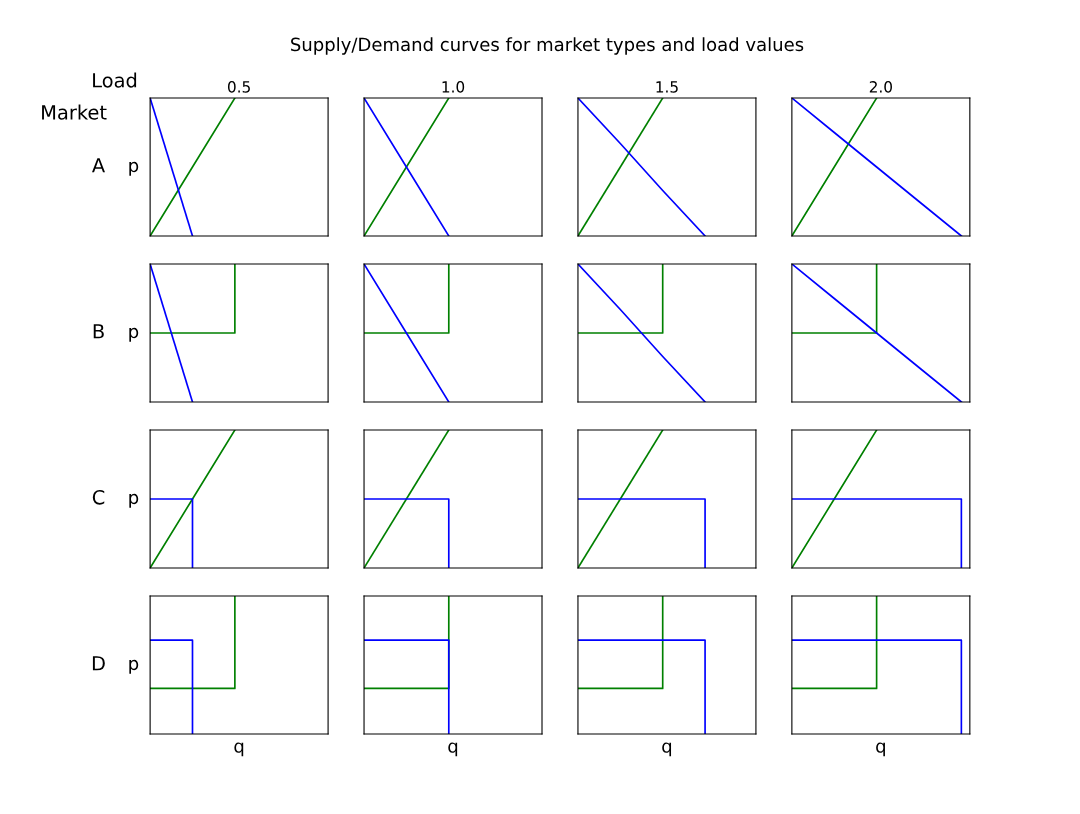  What do you see at coordinates (238, 87) in the screenshot?
I see `chart-title: 0.5` at bounding box center [238, 87].